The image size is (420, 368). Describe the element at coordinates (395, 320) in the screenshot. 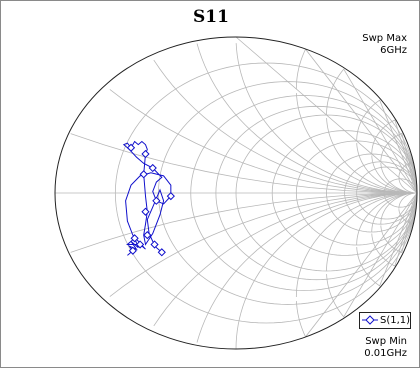

I see `legend-series-name: S(1,1)` at that location.